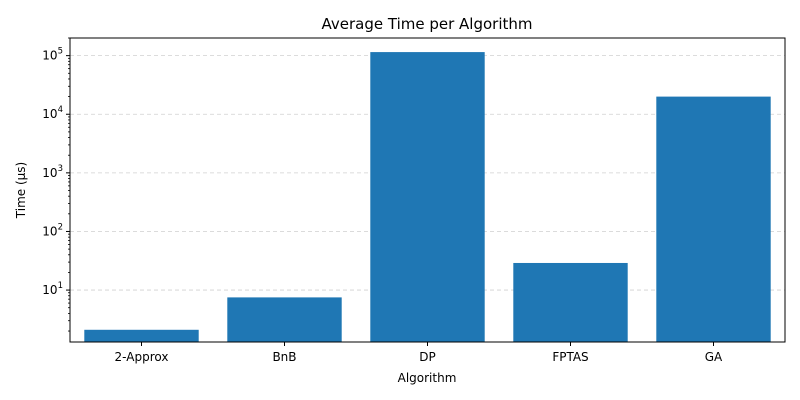 Image resolution: width=800 pixels, height=400 pixels. I want to click on x-axis-label: Algorithm, so click(427, 378).